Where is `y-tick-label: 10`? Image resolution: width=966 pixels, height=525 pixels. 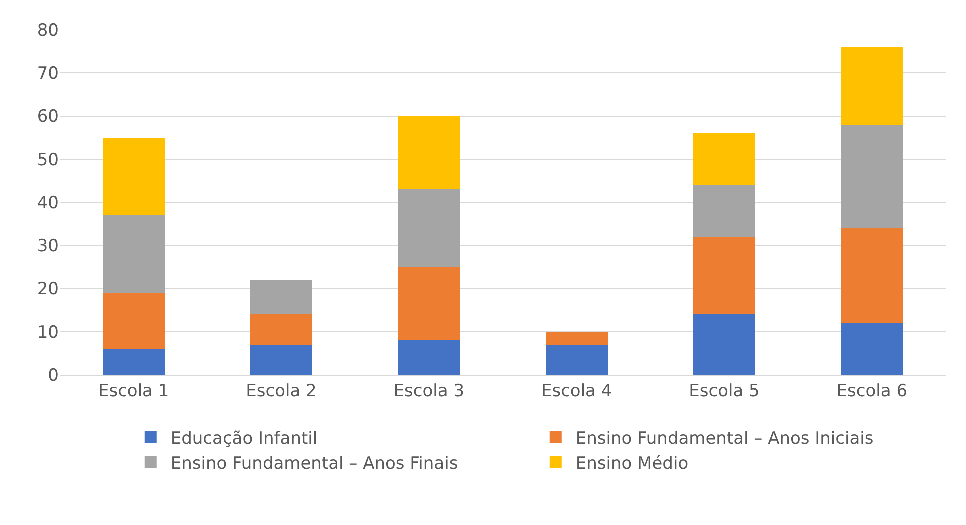
y-tick-label: 10 is located at coordinates (48, 332).